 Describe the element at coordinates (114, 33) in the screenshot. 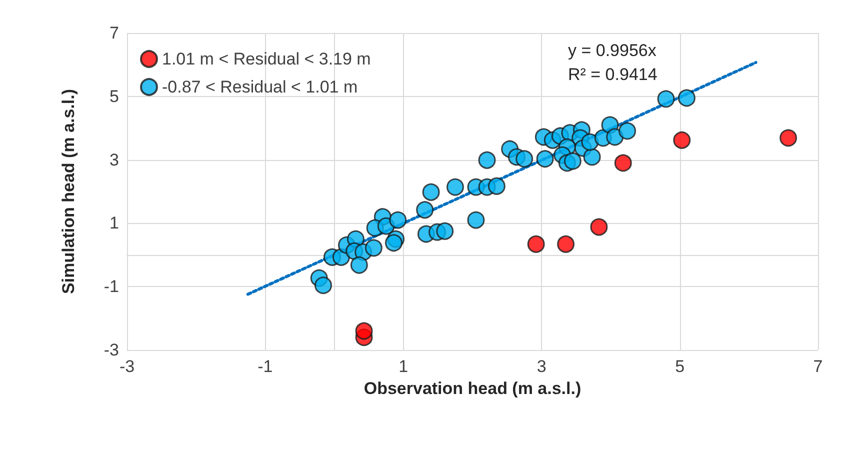

I see `y-tick-label: 7` at that location.